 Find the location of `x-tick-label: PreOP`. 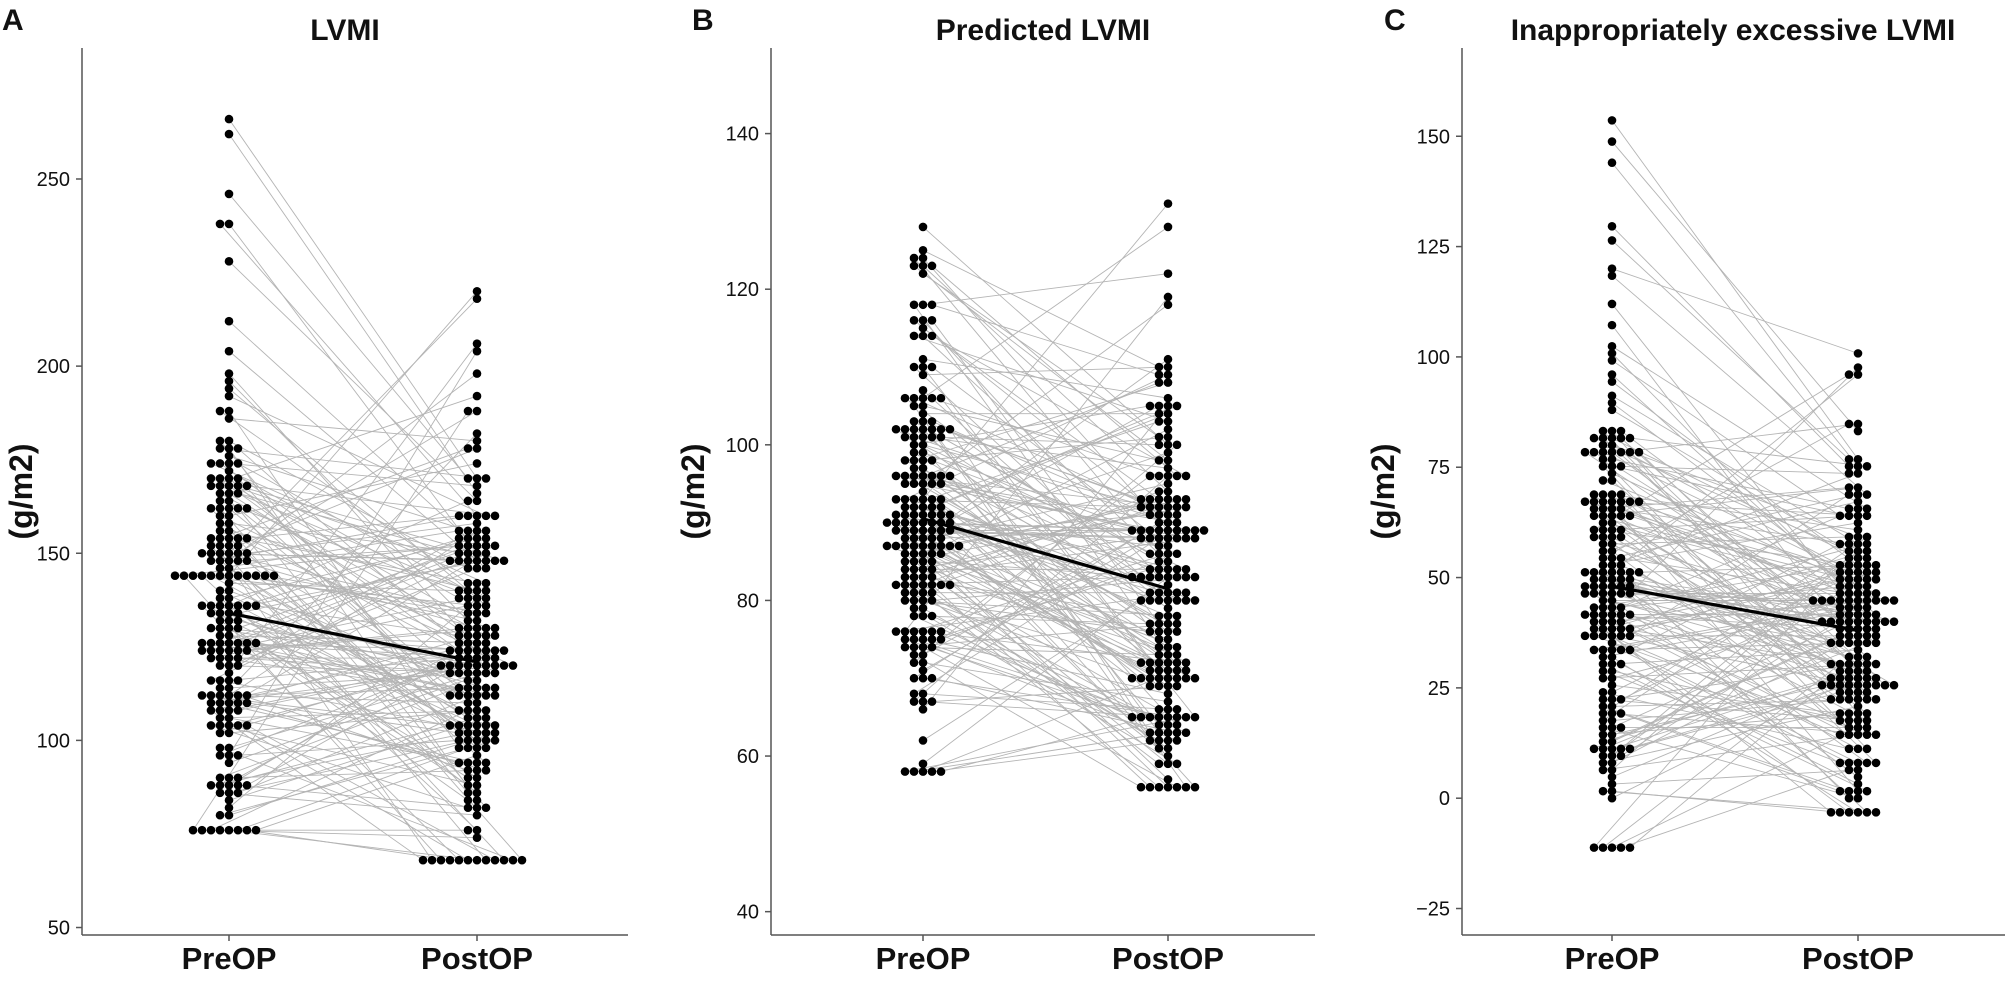

x-tick-label: PreOP is located at coordinates (923, 958).